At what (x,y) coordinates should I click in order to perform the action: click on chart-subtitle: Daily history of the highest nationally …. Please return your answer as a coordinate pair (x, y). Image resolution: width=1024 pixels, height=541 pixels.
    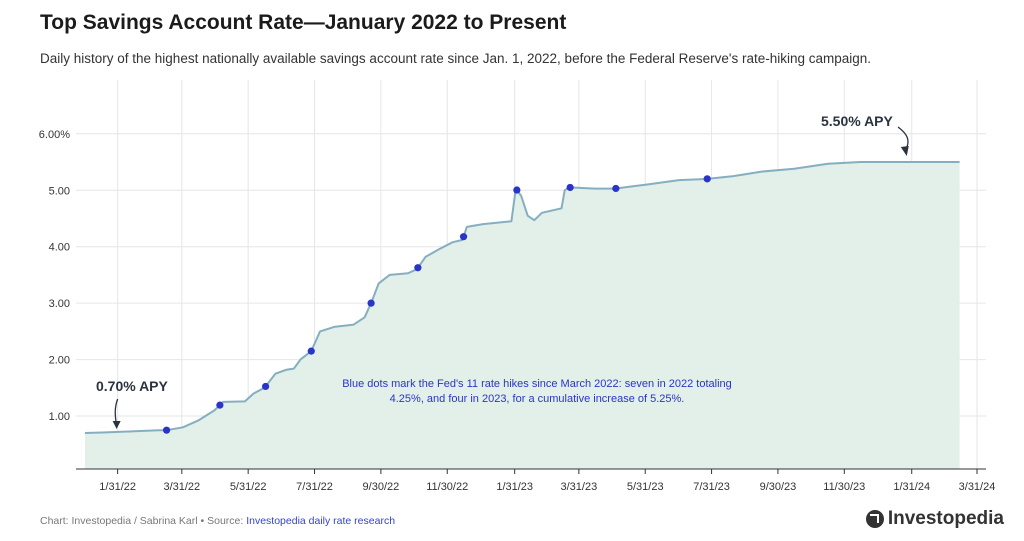
    Looking at the image, I should click on (456, 58).